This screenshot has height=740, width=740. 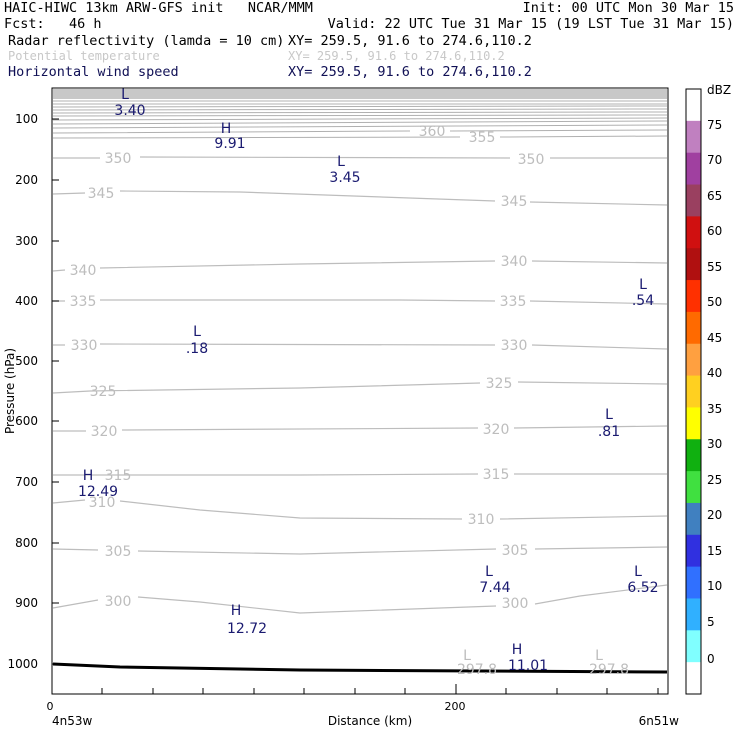 I want to click on isentrope-label: 315, so click(x=118, y=476).